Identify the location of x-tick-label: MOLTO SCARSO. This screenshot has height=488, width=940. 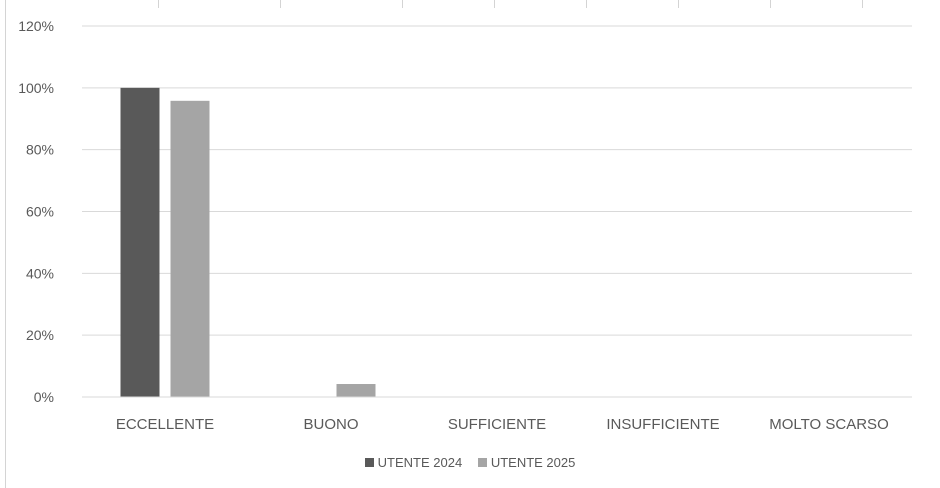
(828, 424).